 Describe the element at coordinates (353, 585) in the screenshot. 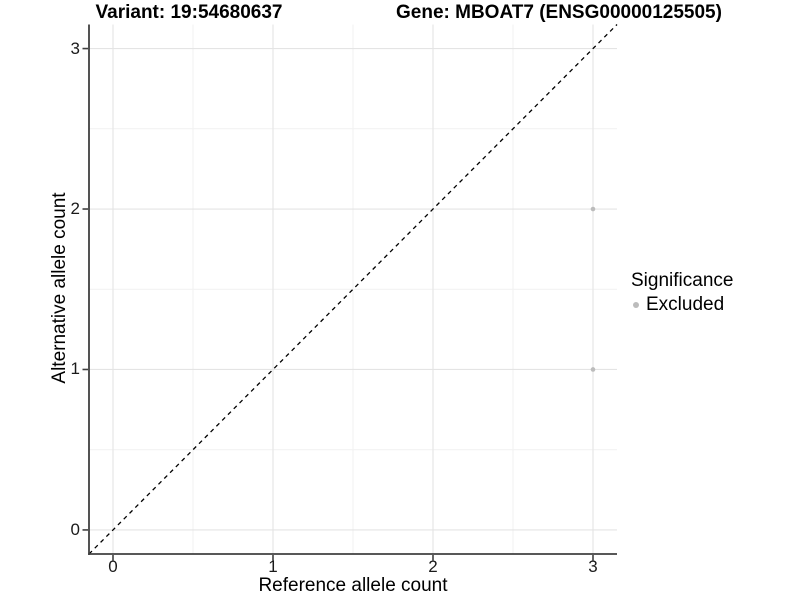

I see `x-axis-label: Reference allele count` at that location.